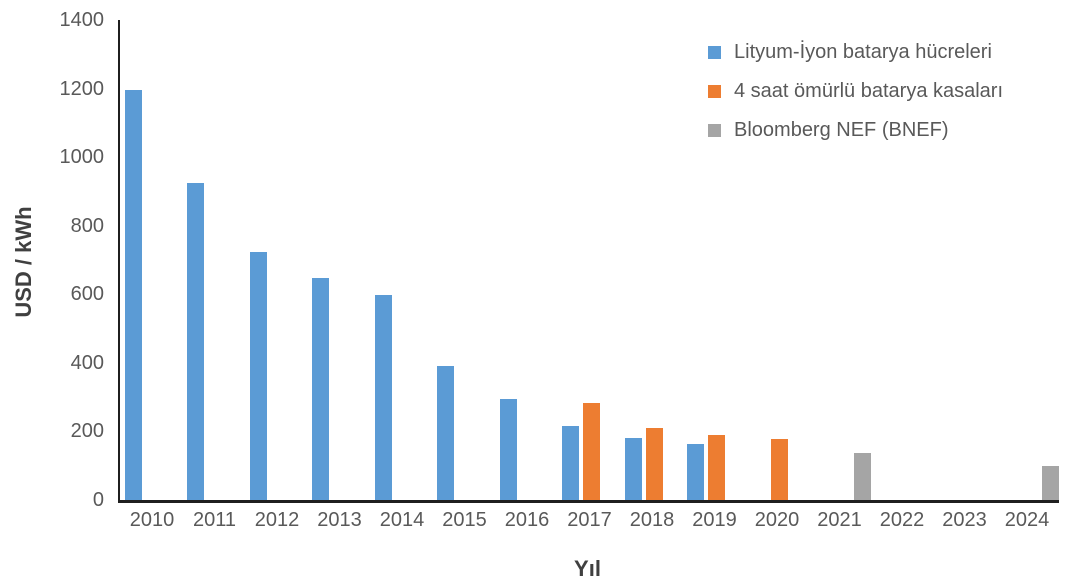 This screenshot has height=580, width=1068. What do you see at coordinates (87, 362) in the screenshot?
I see `y-tick-label-400: 400` at bounding box center [87, 362].